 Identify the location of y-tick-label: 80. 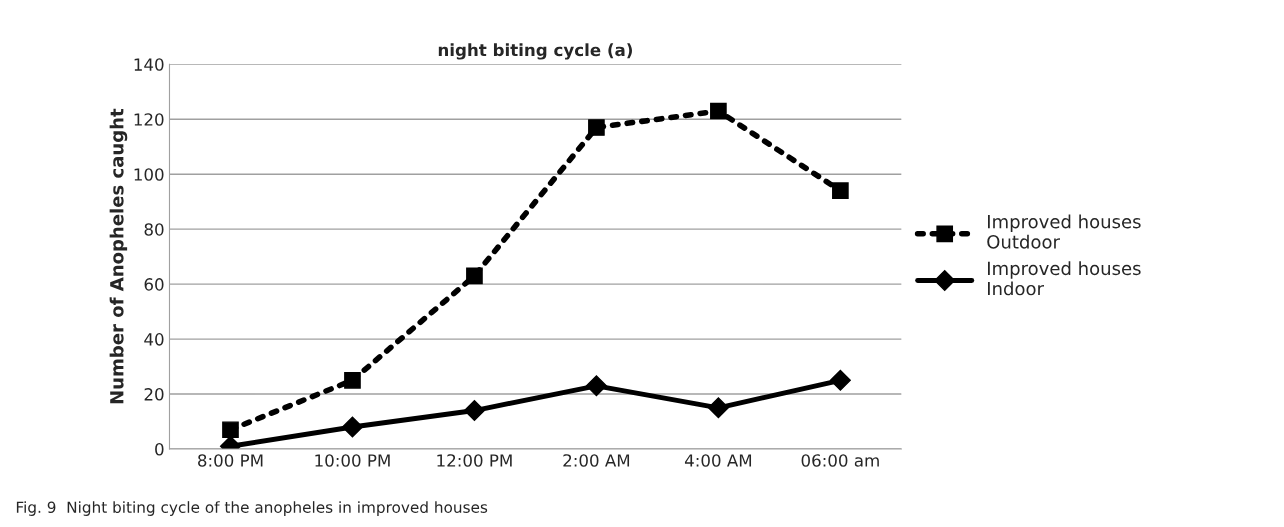
(154, 229).